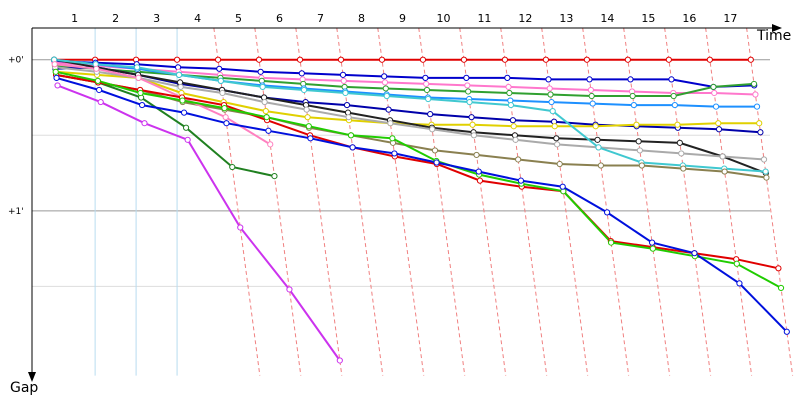 This screenshot has width=800, height=400. Describe the element at coordinates (16, 61) in the screenshot. I see `y-tick-label: +0'` at that location.